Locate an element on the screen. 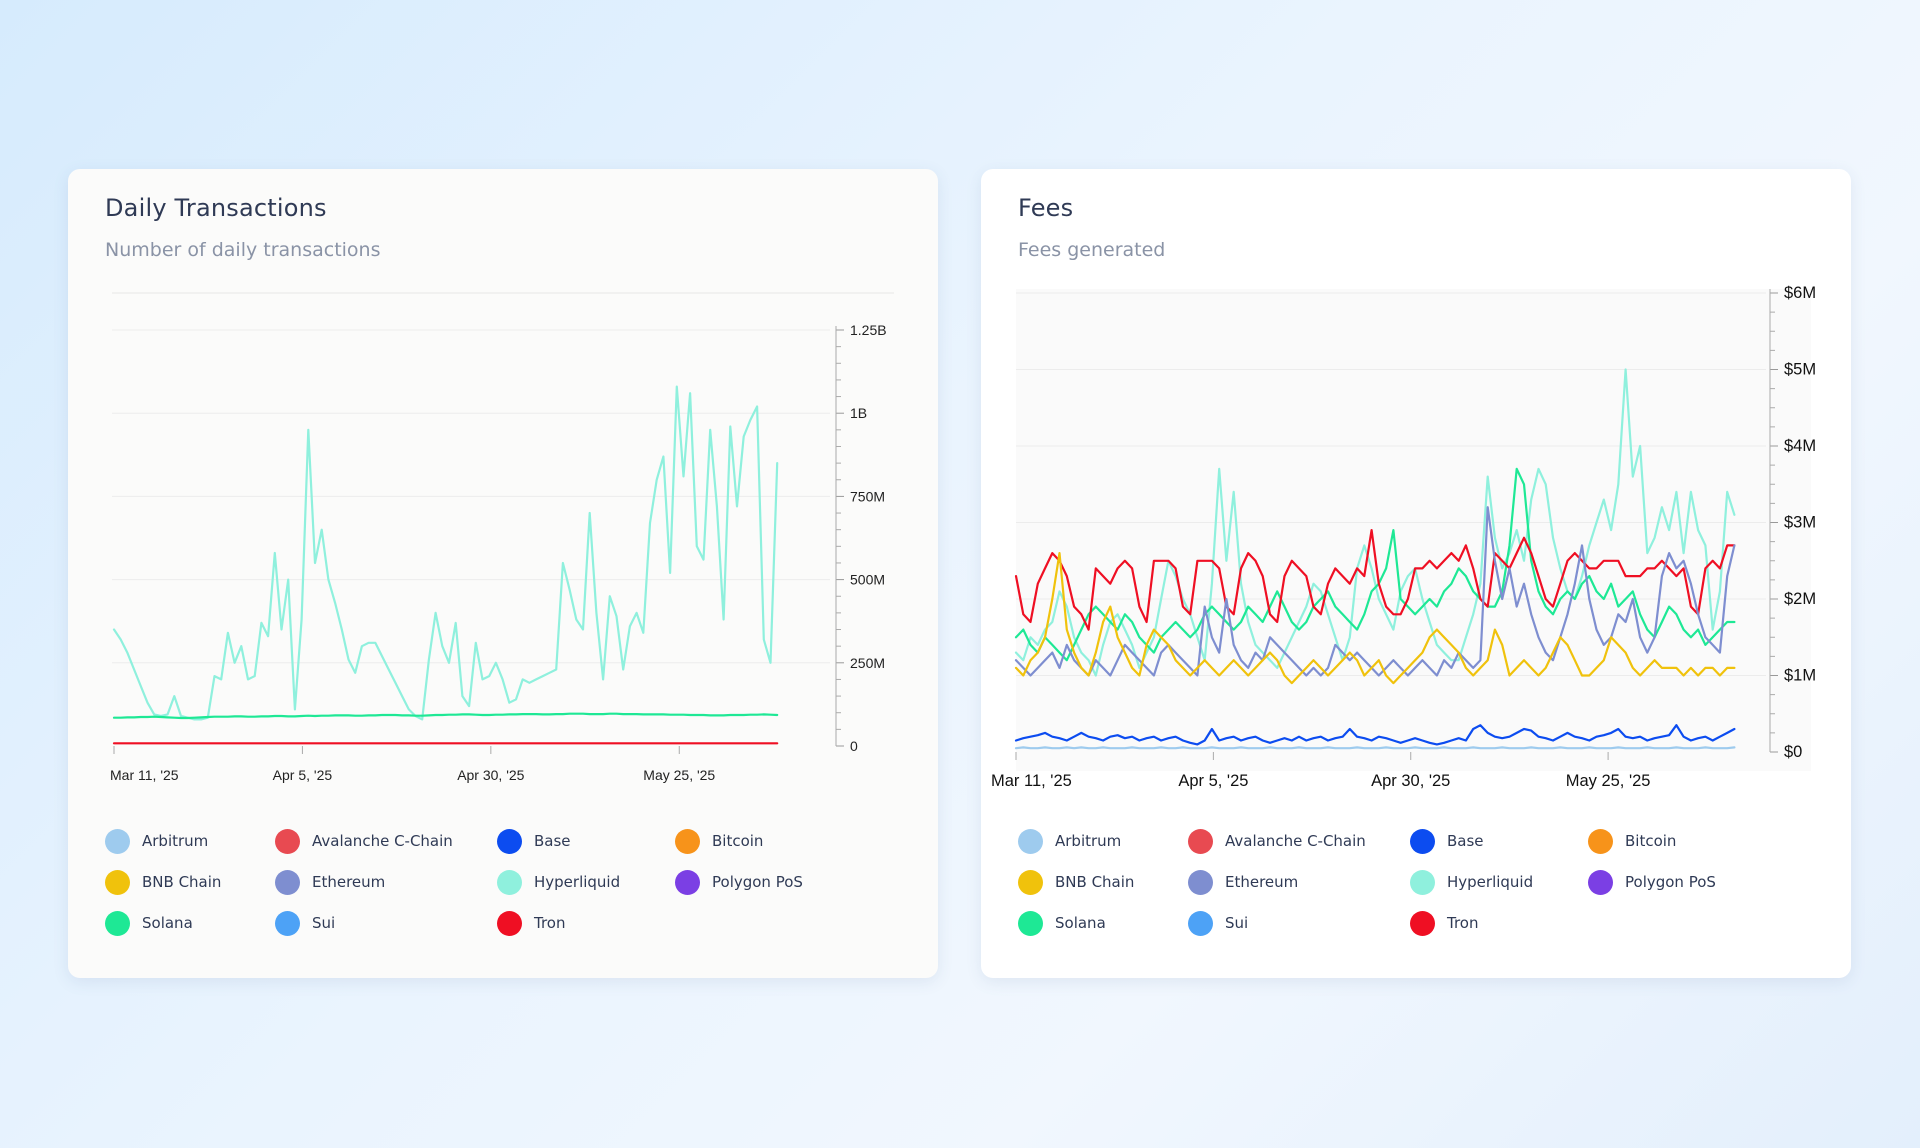 The height and width of the screenshot is (1148, 1920). y-tick-label: 750M is located at coordinates (867, 496).